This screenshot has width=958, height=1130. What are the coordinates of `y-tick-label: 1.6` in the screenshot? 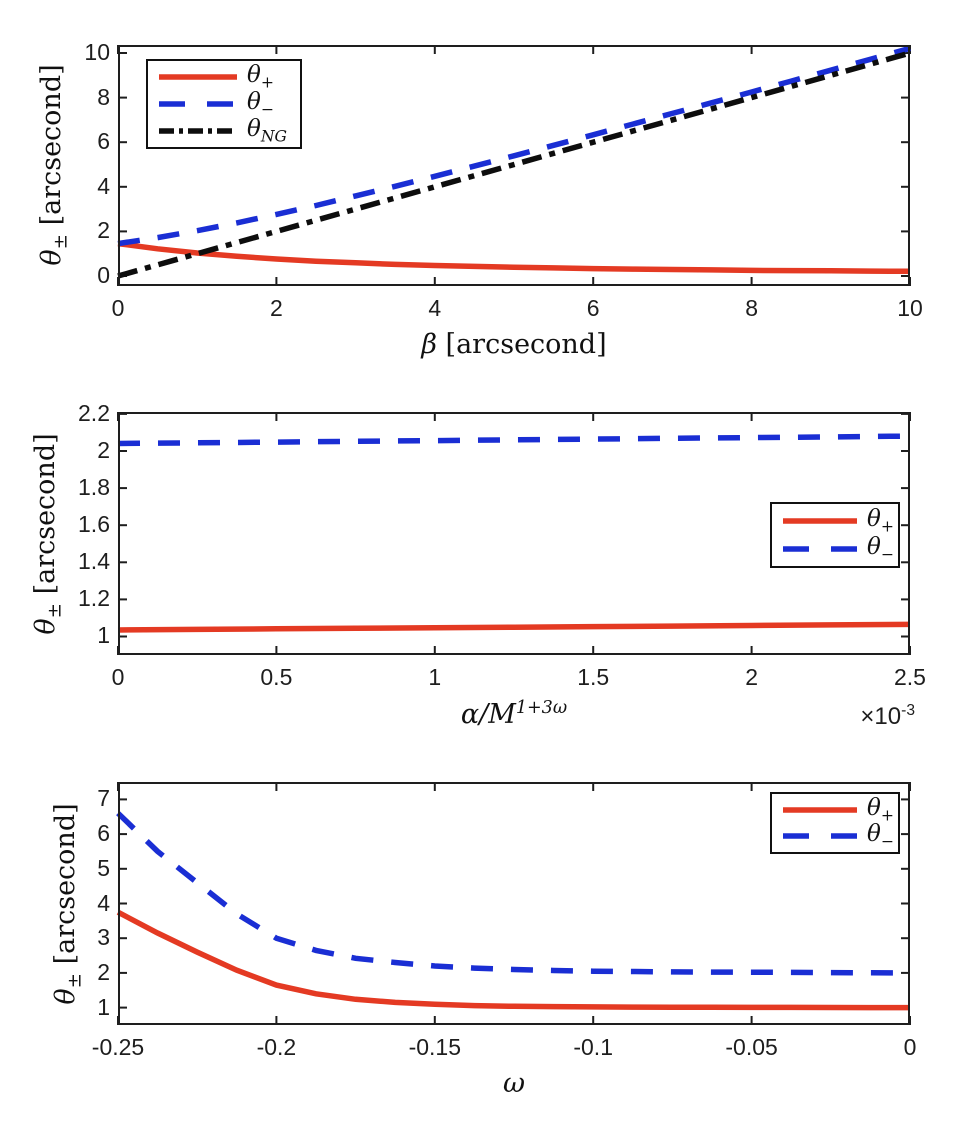 It's located at (94, 524).